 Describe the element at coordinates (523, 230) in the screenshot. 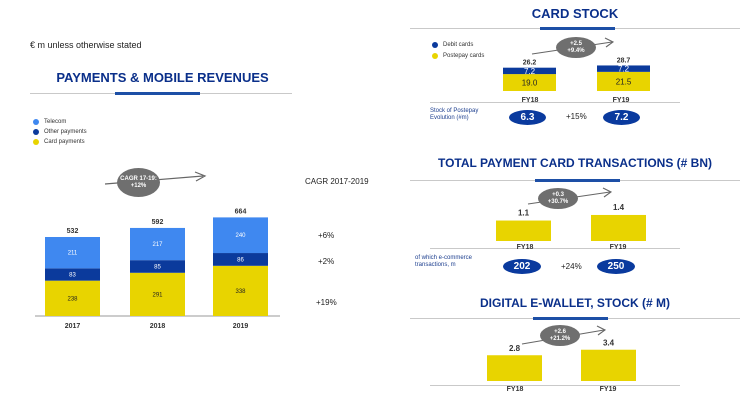

I see `transactions-bar-FY18` at that location.